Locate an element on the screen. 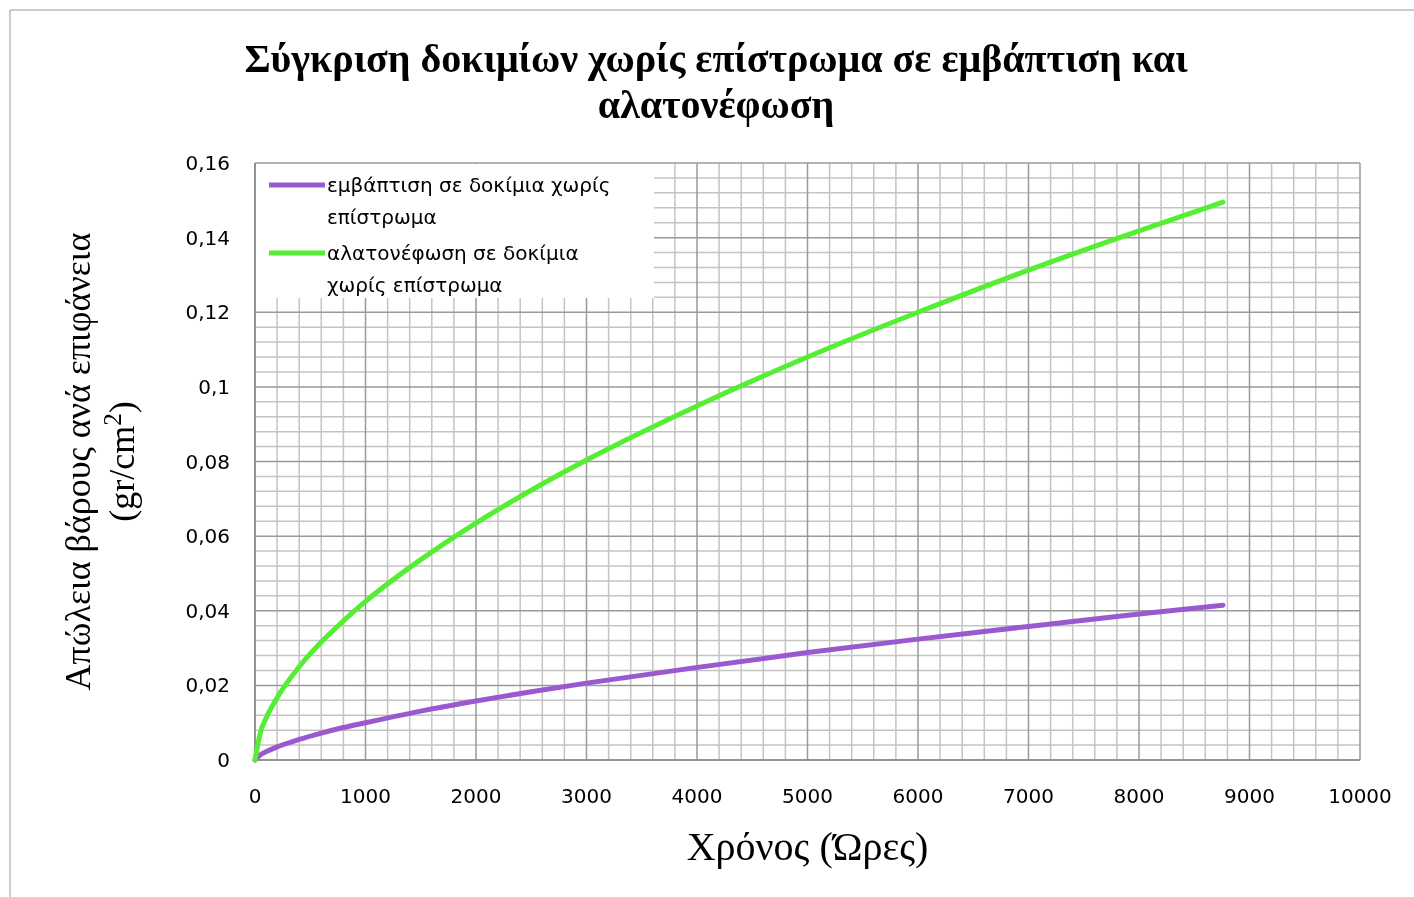 The image size is (1414, 897). x-tick-label: 7000 is located at coordinates (1028, 796).